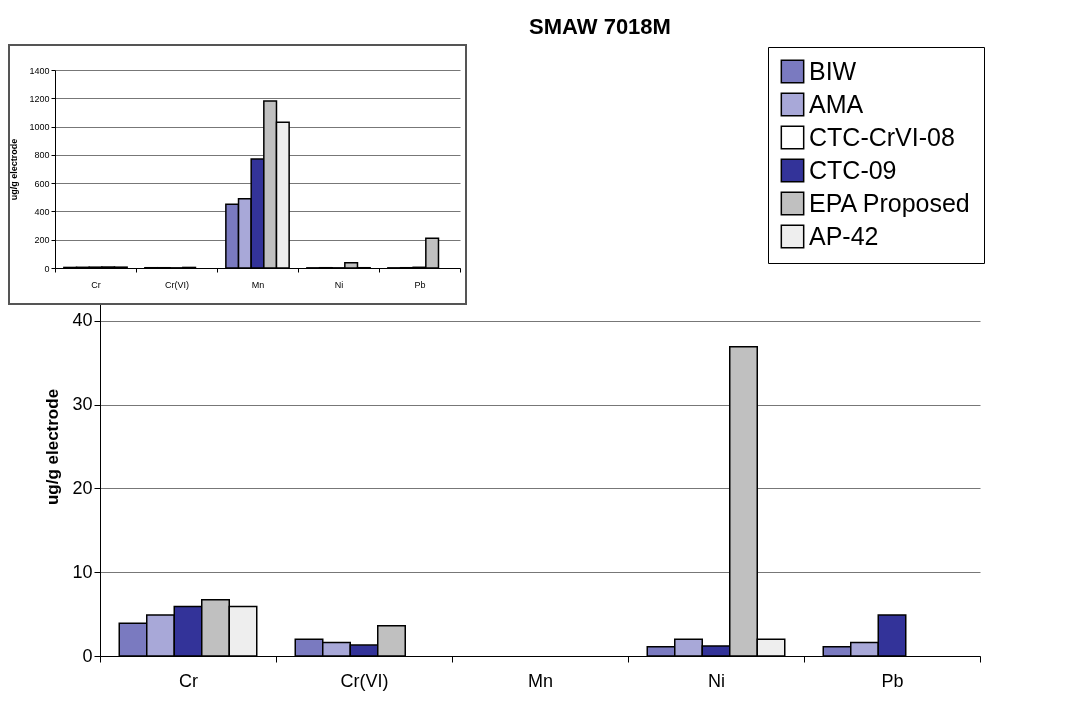 This screenshot has height=717, width=1086. What do you see at coordinates (42, 155) in the screenshot?
I see `y-tick-label: 800` at bounding box center [42, 155].